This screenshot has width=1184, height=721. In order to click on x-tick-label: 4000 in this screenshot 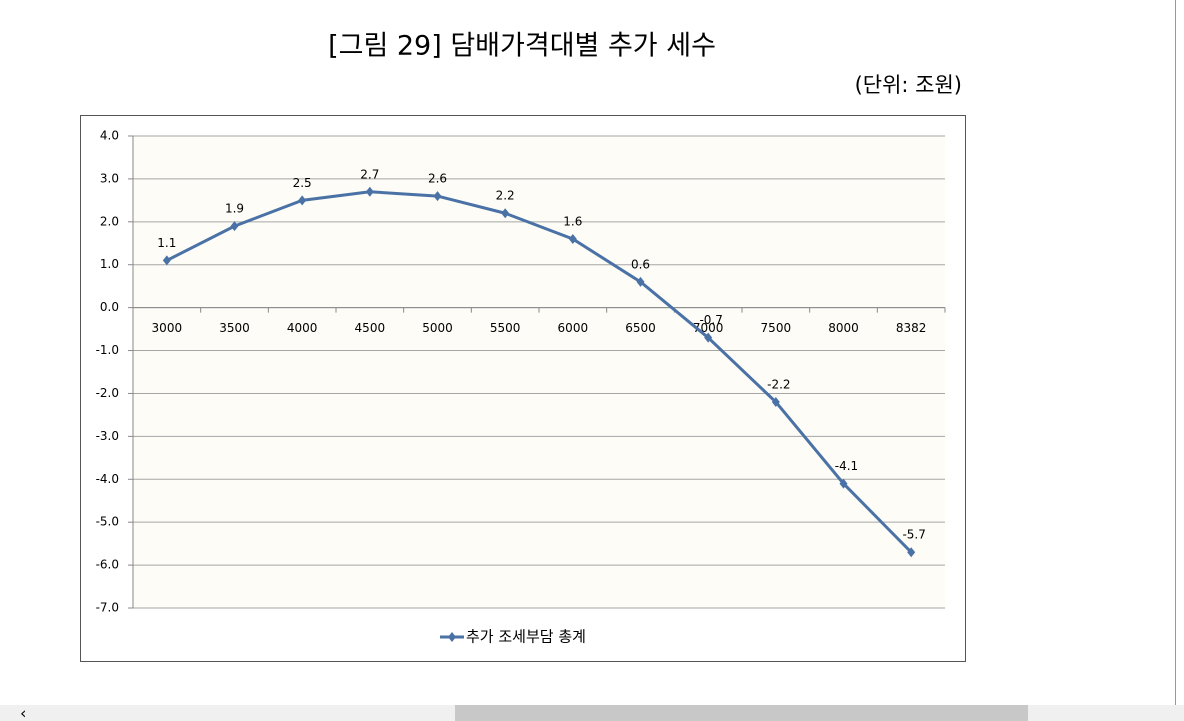, I will do `click(302, 328)`.